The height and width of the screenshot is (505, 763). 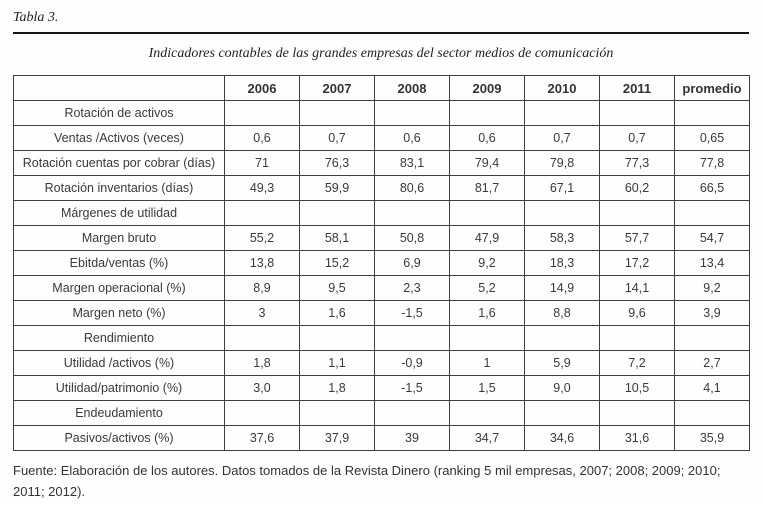 I want to click on header-cell: 2009, so click(x=487, y=88).